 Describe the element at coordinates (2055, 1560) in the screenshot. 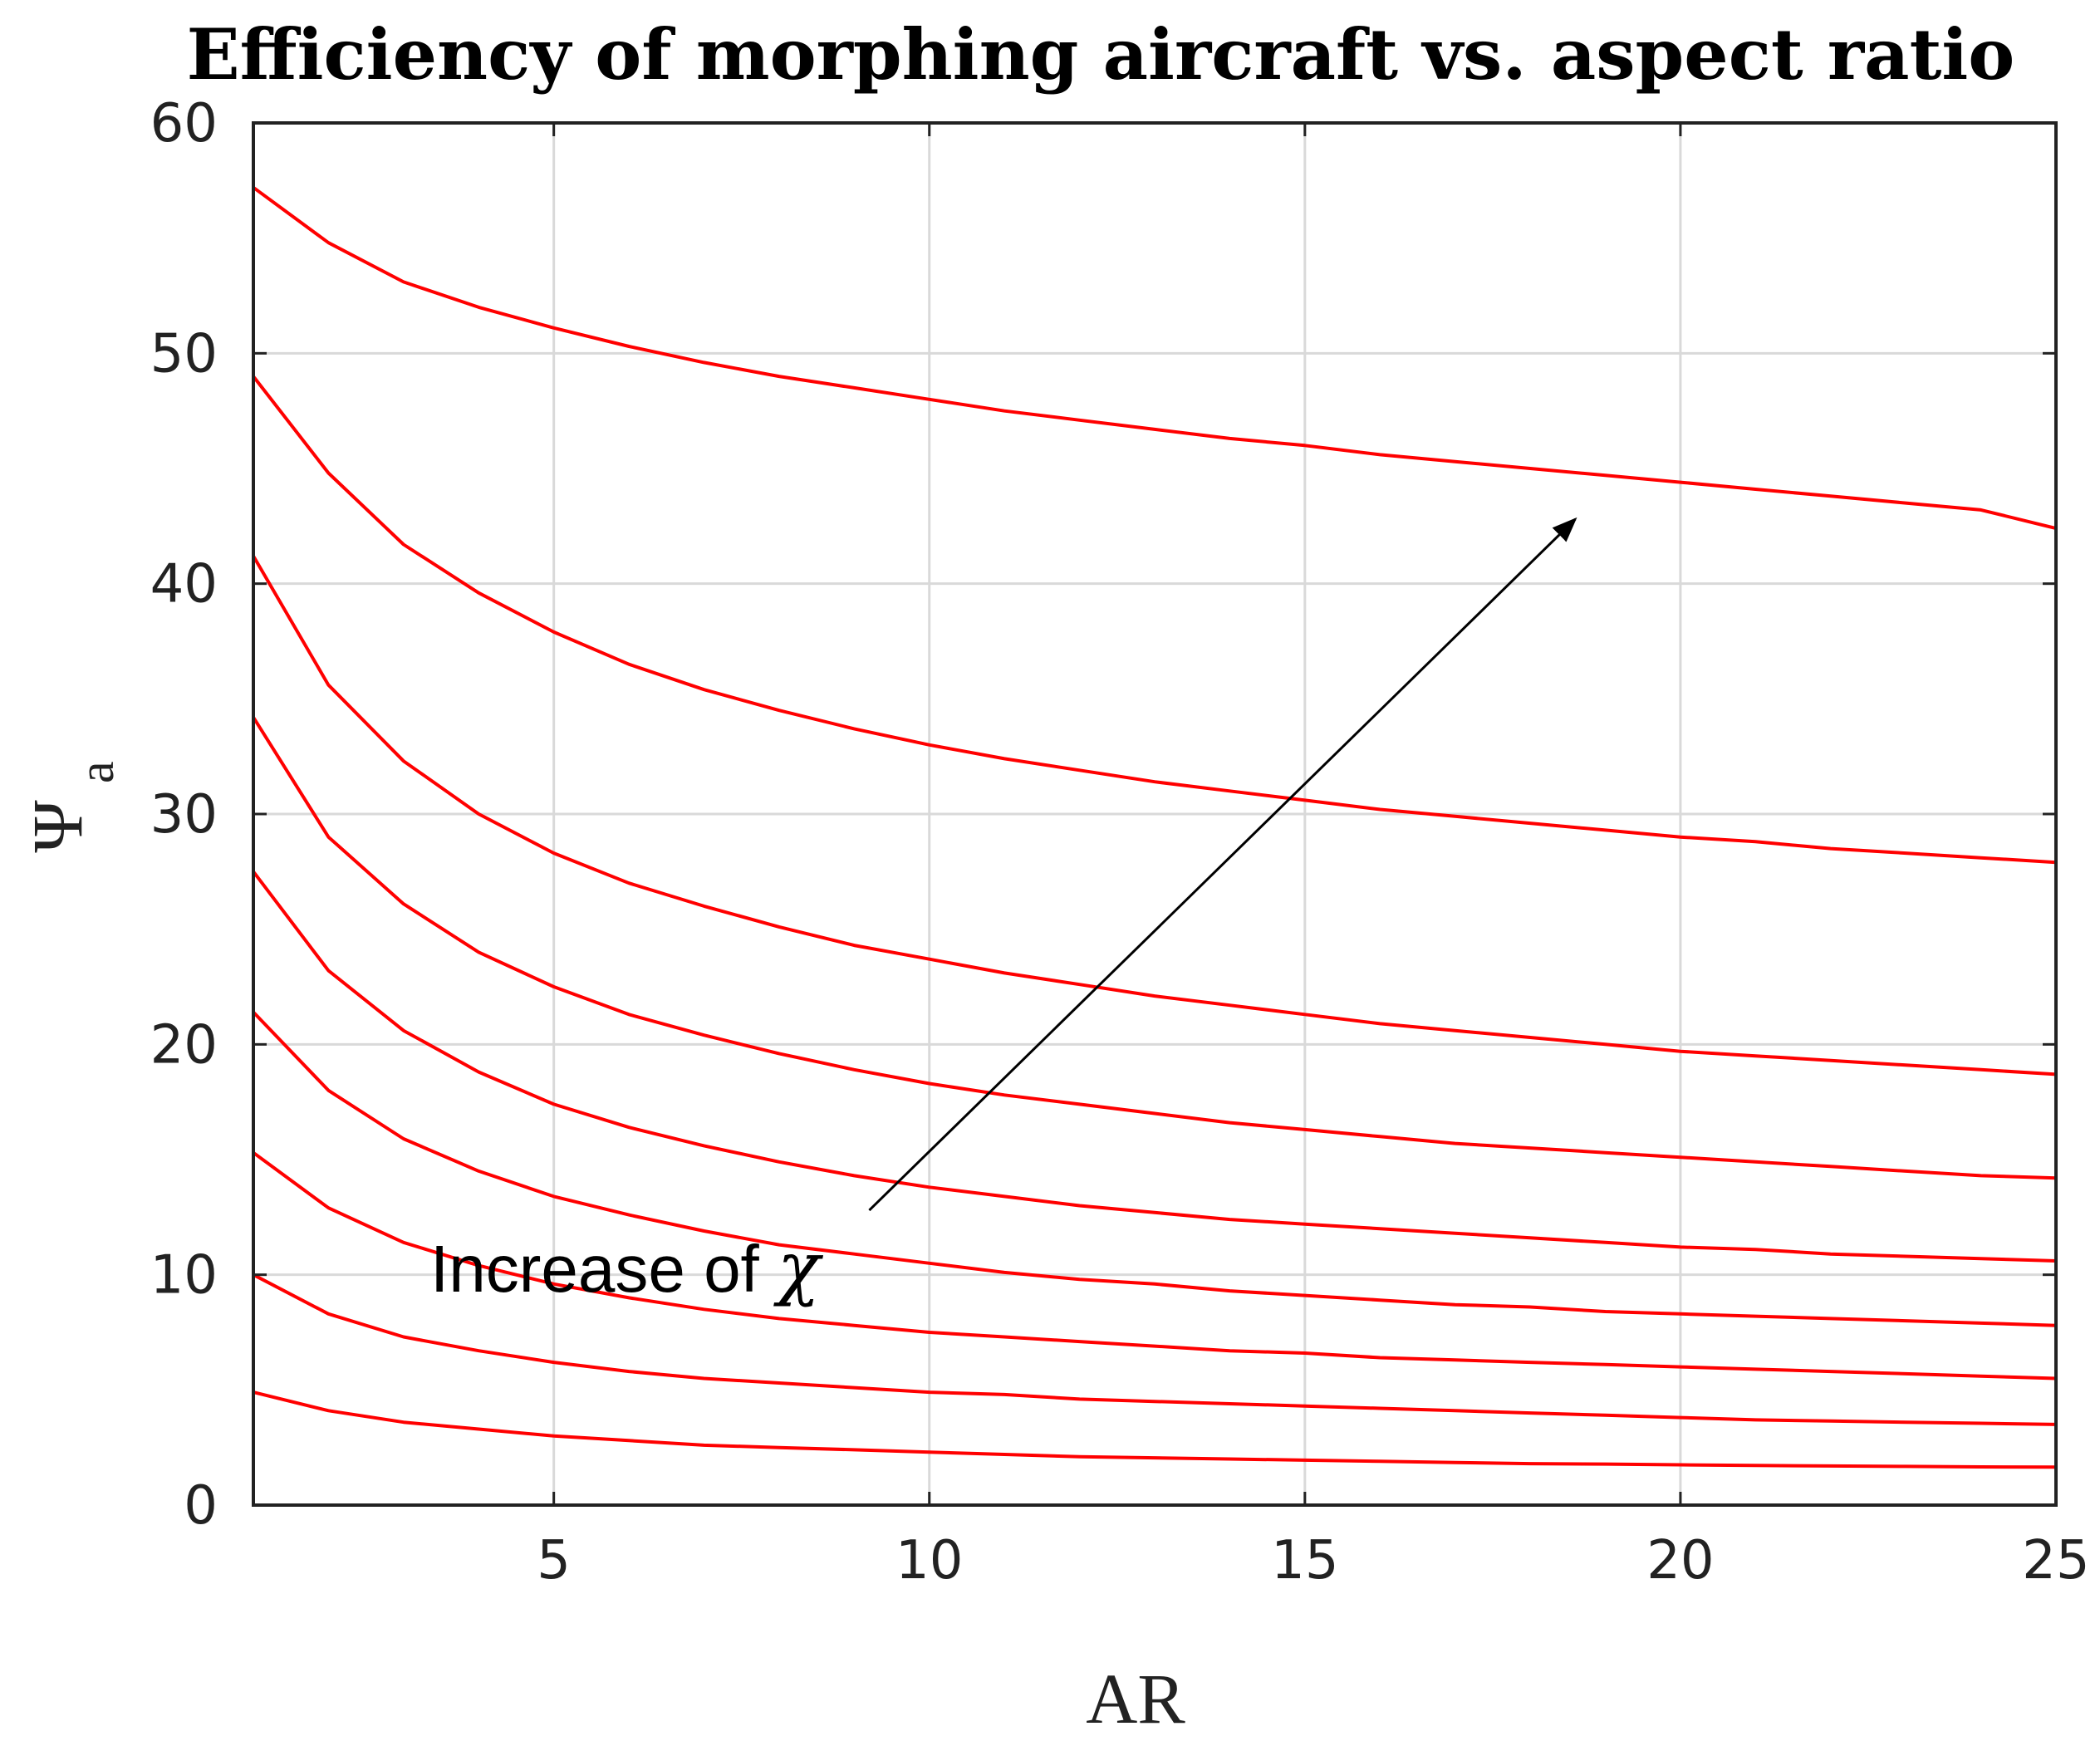

I see `x-tick-label: 25` at that location.